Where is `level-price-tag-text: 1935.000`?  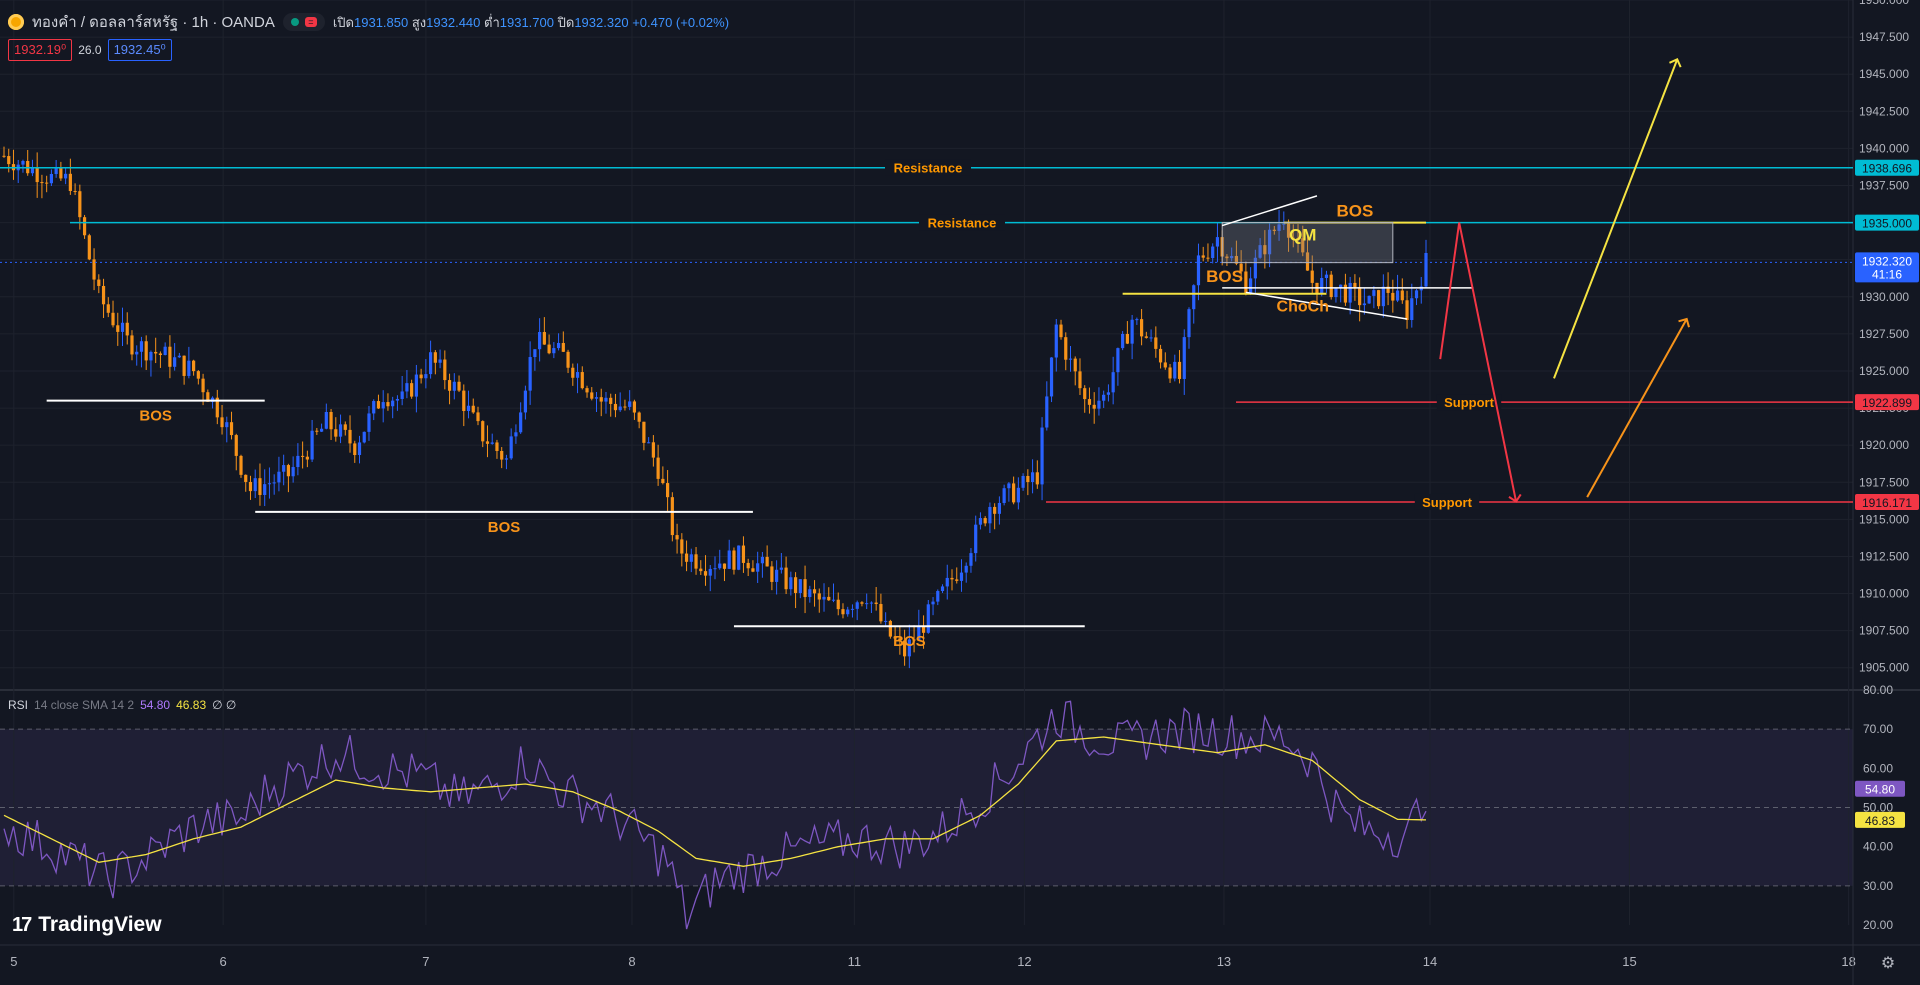
level-price-tag-text: 1935.000 is located at coordinates (1887, 224).